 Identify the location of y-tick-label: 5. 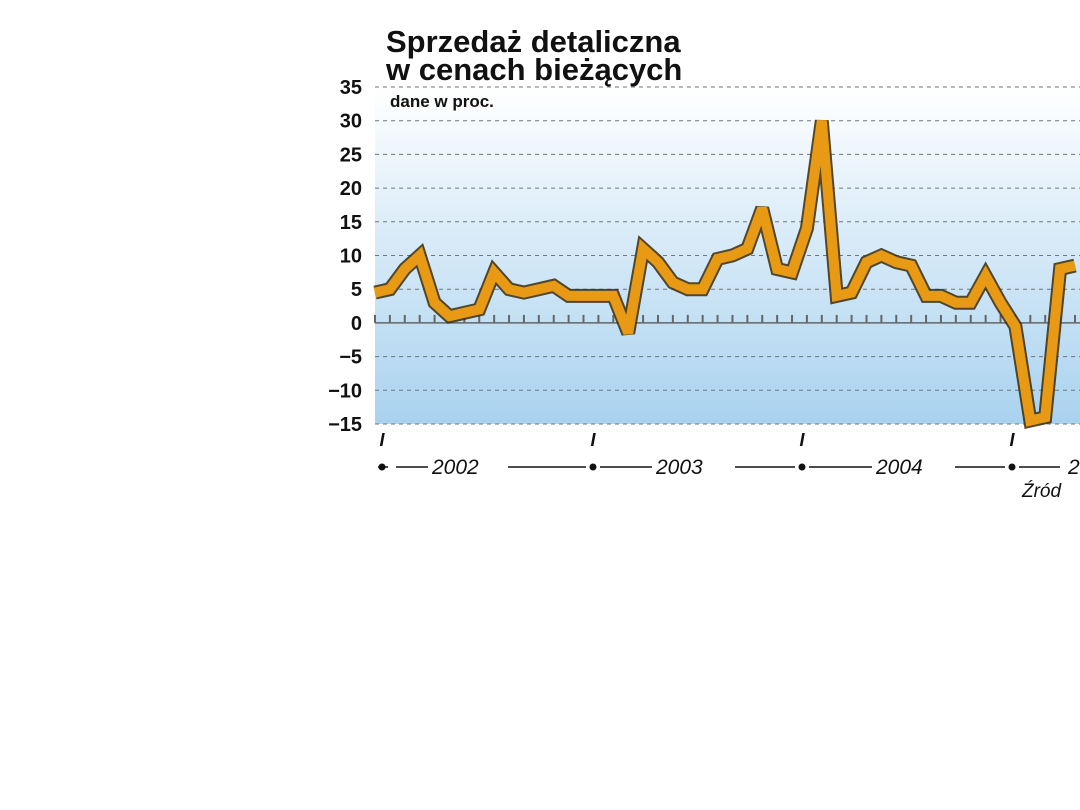
(356, 290).